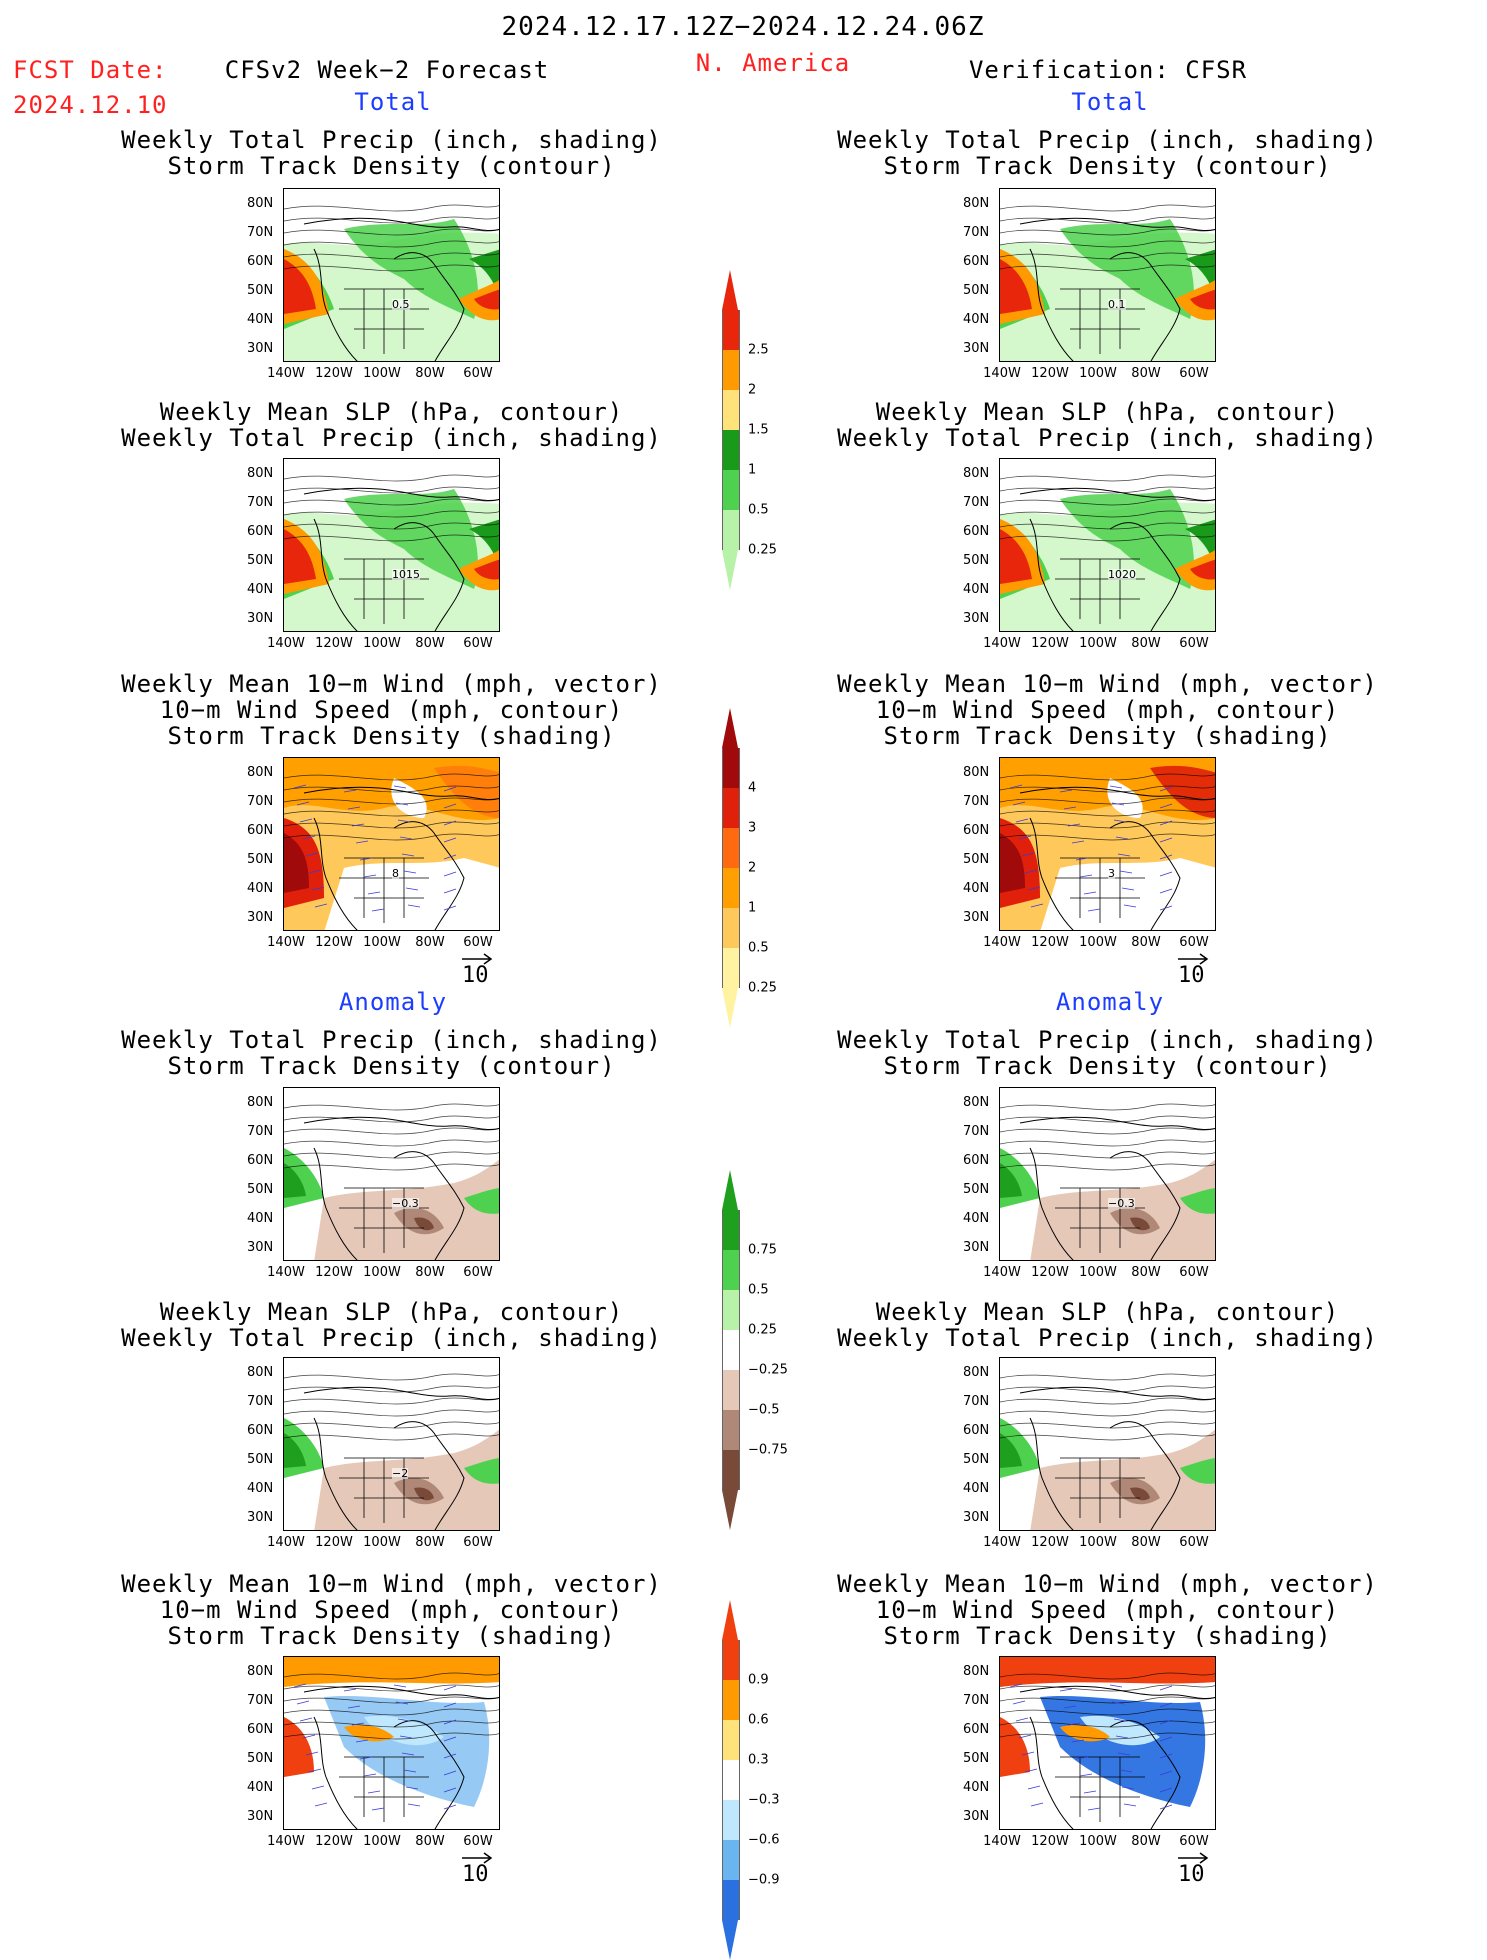 The width and height of the screenshot is (1487, 1960). What do you see at coordinates (1122, 574) in the screenshot?
I see `contour-label: 1020` at bounding box center [1122, 574].